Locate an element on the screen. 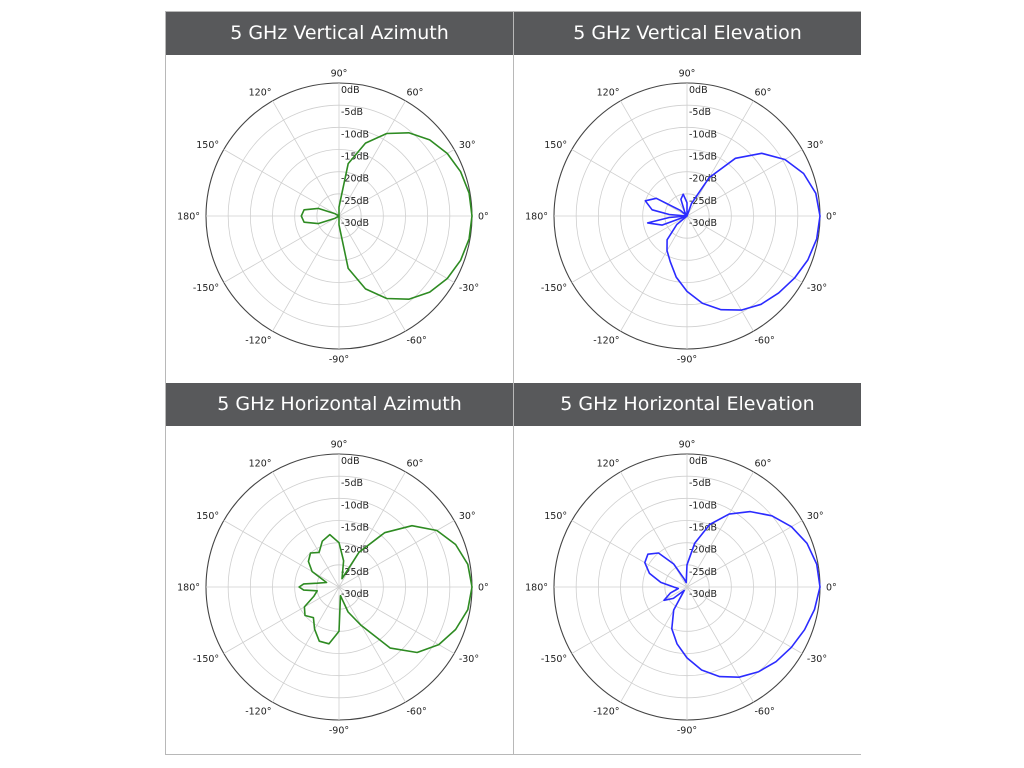  panel-title: 5 GHz Horizontal Elevation is located at coordinates (687, 404).